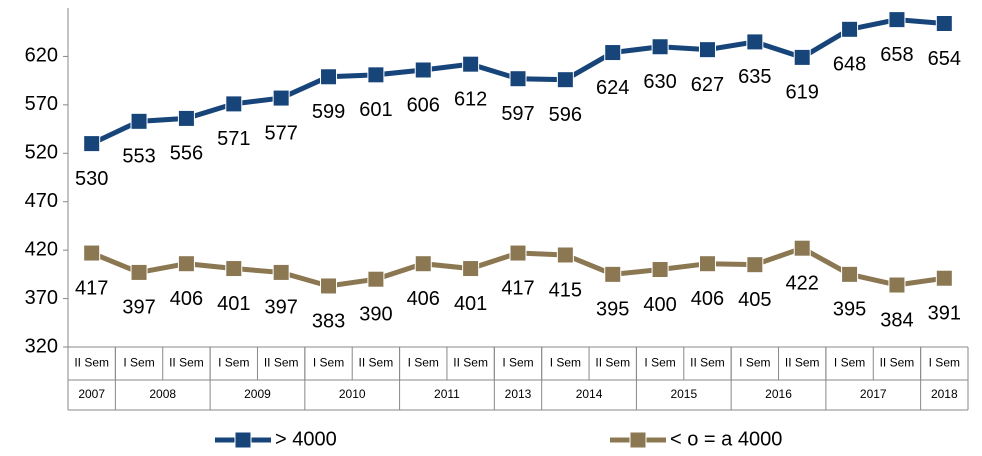 The image size is (982, 456). I want to click on data-label: 400, so click(659, 305).